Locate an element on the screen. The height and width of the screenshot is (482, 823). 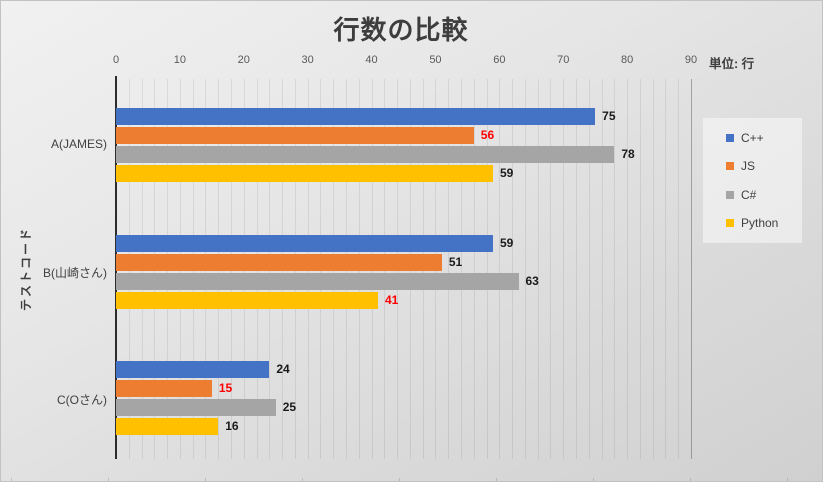
value-axis-tick-label: 70 is located at coordinates (563, 60).